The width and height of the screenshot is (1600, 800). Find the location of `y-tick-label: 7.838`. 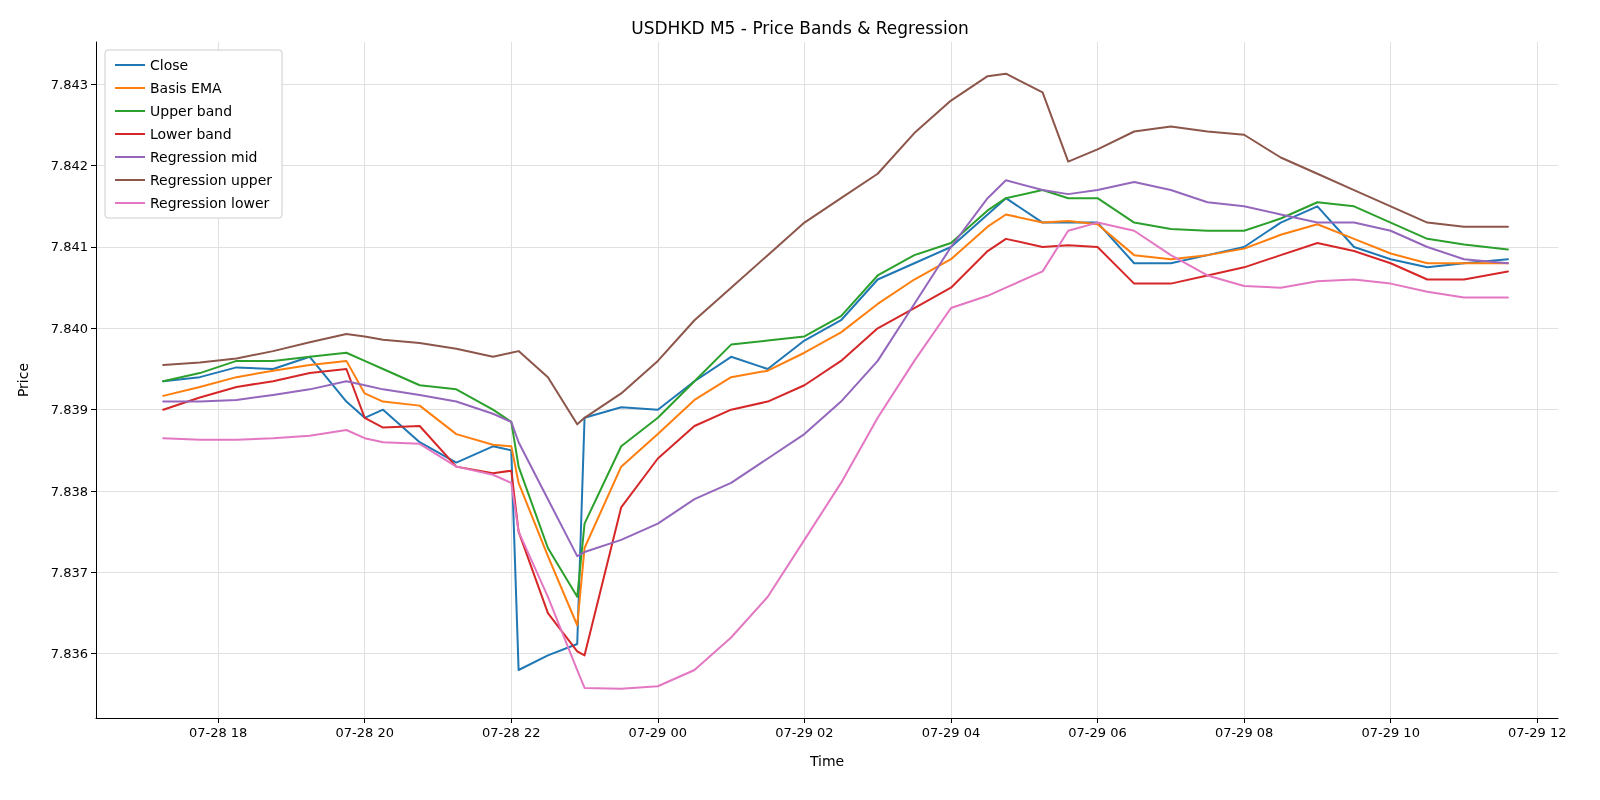

y-tick-label: 7.838 is located at coordinates (69, 491).